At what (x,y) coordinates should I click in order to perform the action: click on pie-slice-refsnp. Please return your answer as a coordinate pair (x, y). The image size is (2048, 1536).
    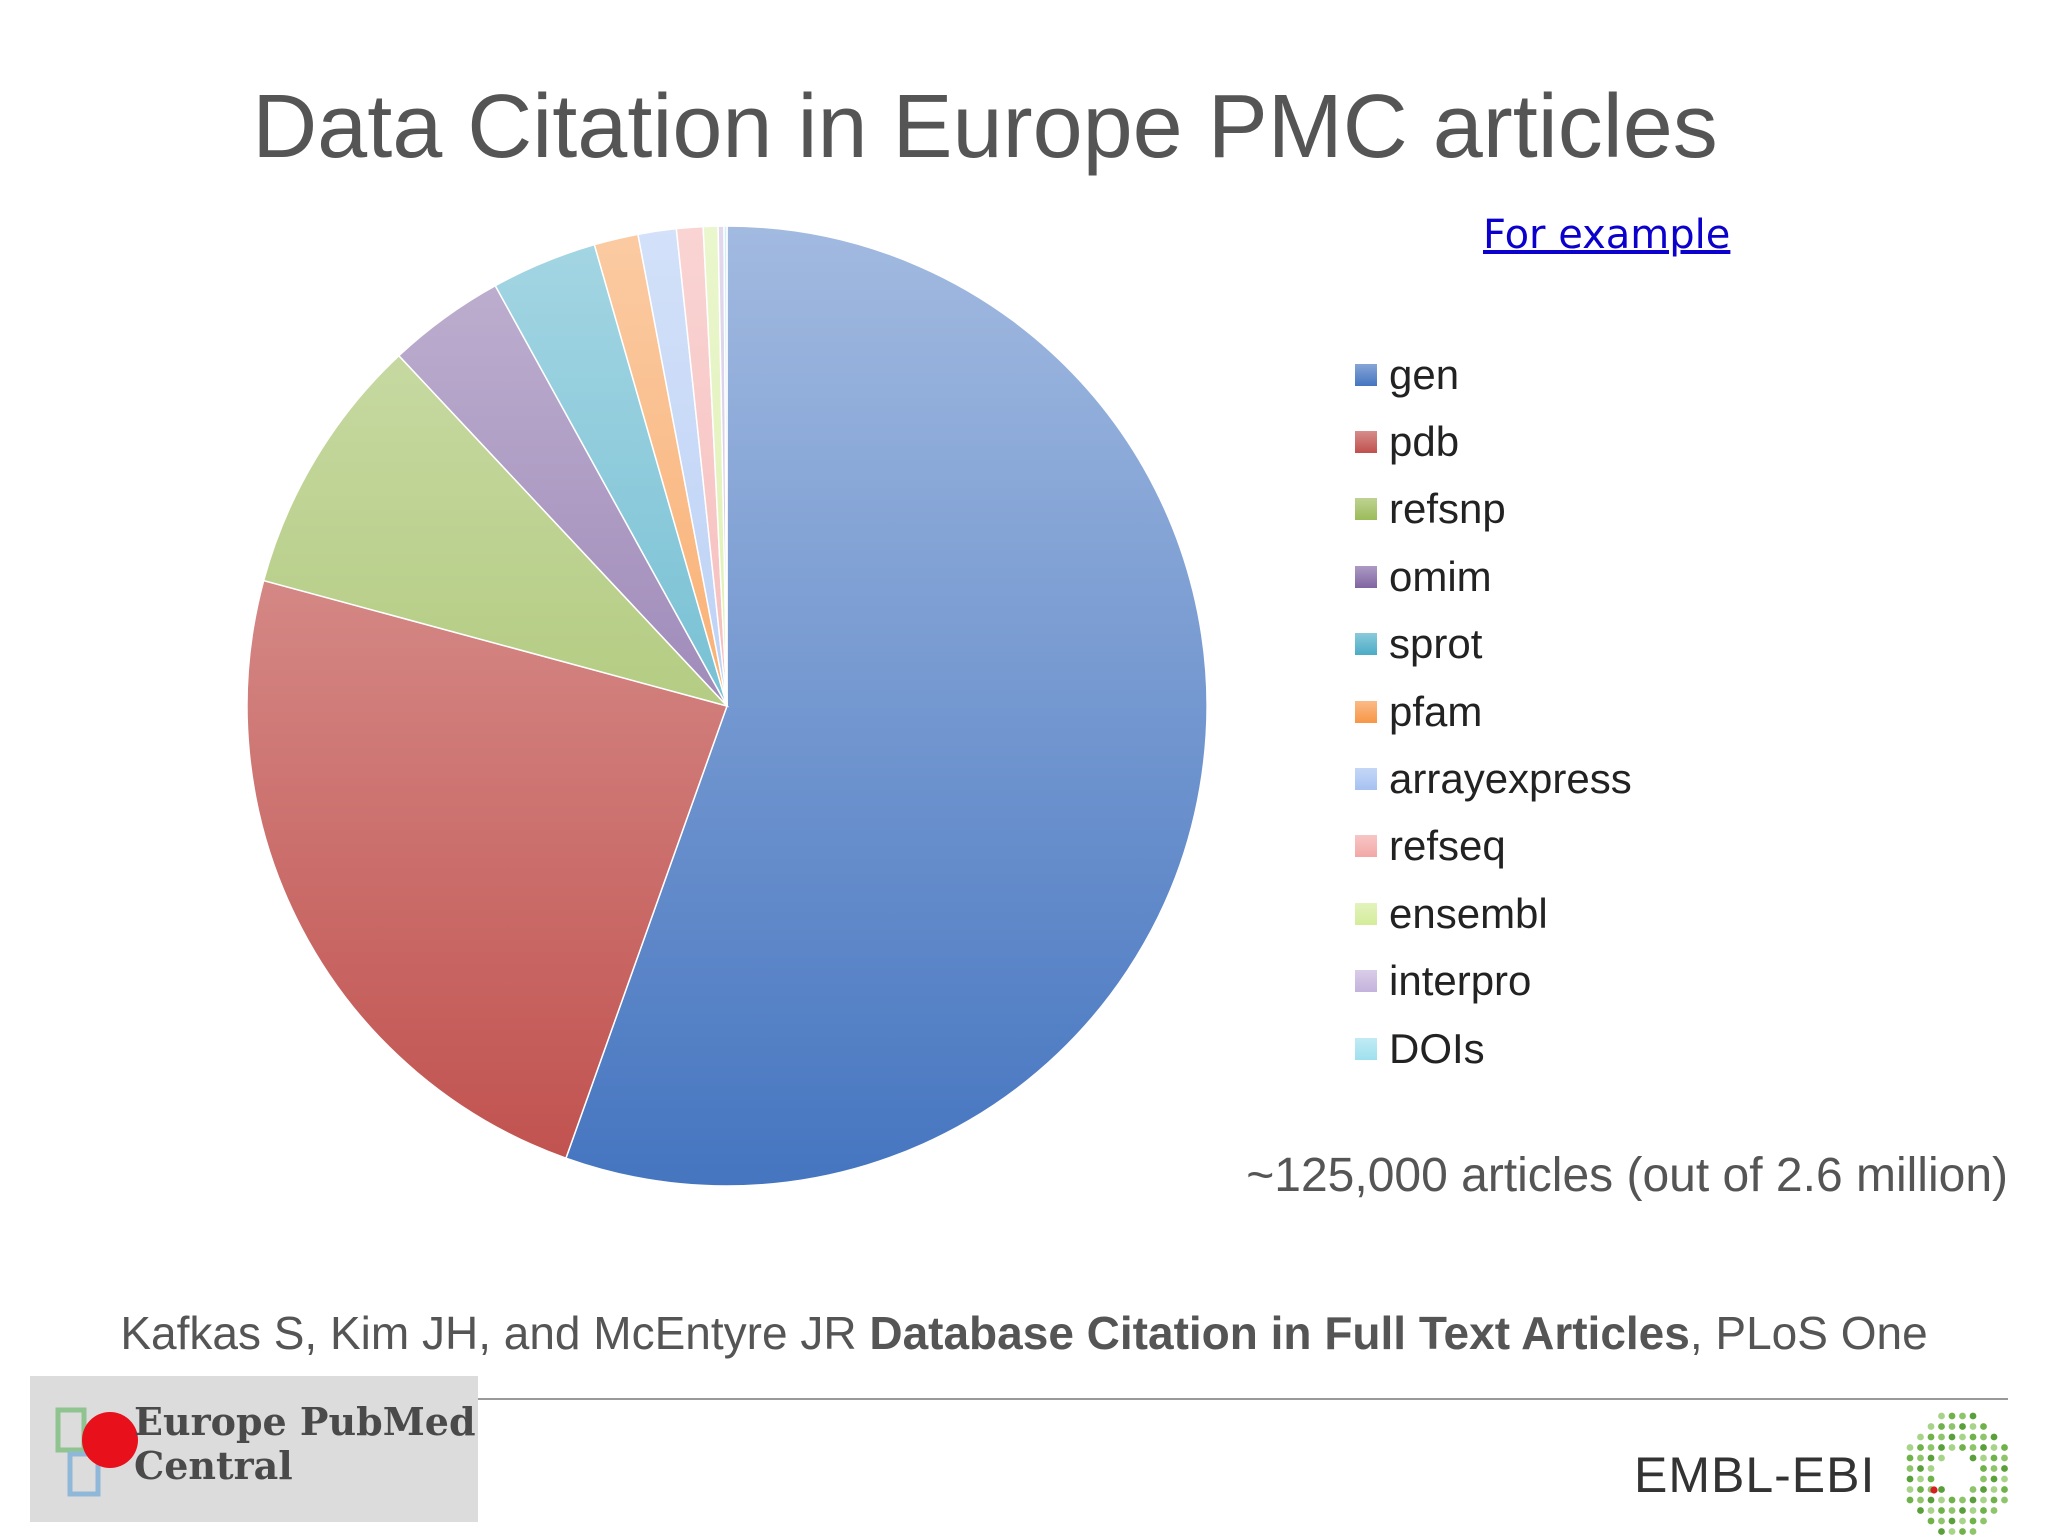
    Looking at the image, I should click on (496, 531).